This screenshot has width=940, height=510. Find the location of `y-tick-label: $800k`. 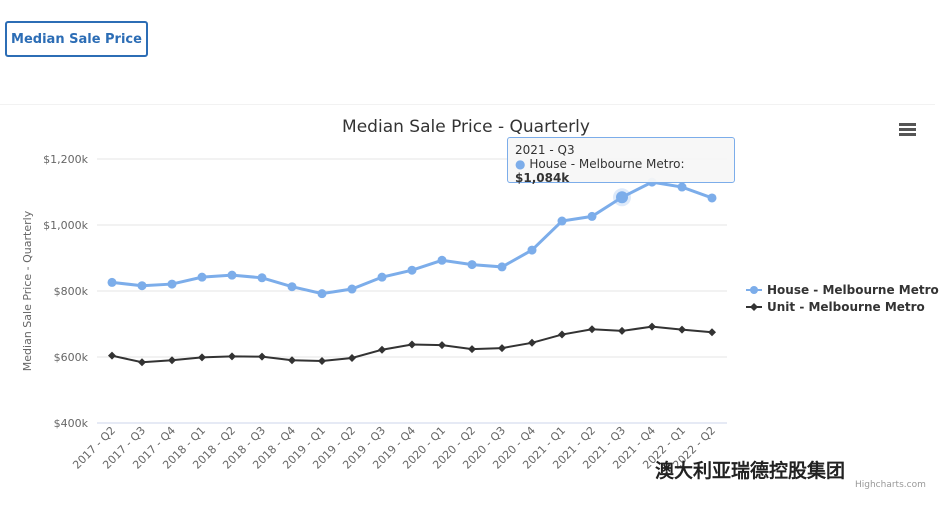

y-tick-label: $800k is located at coordinates (71, 291).